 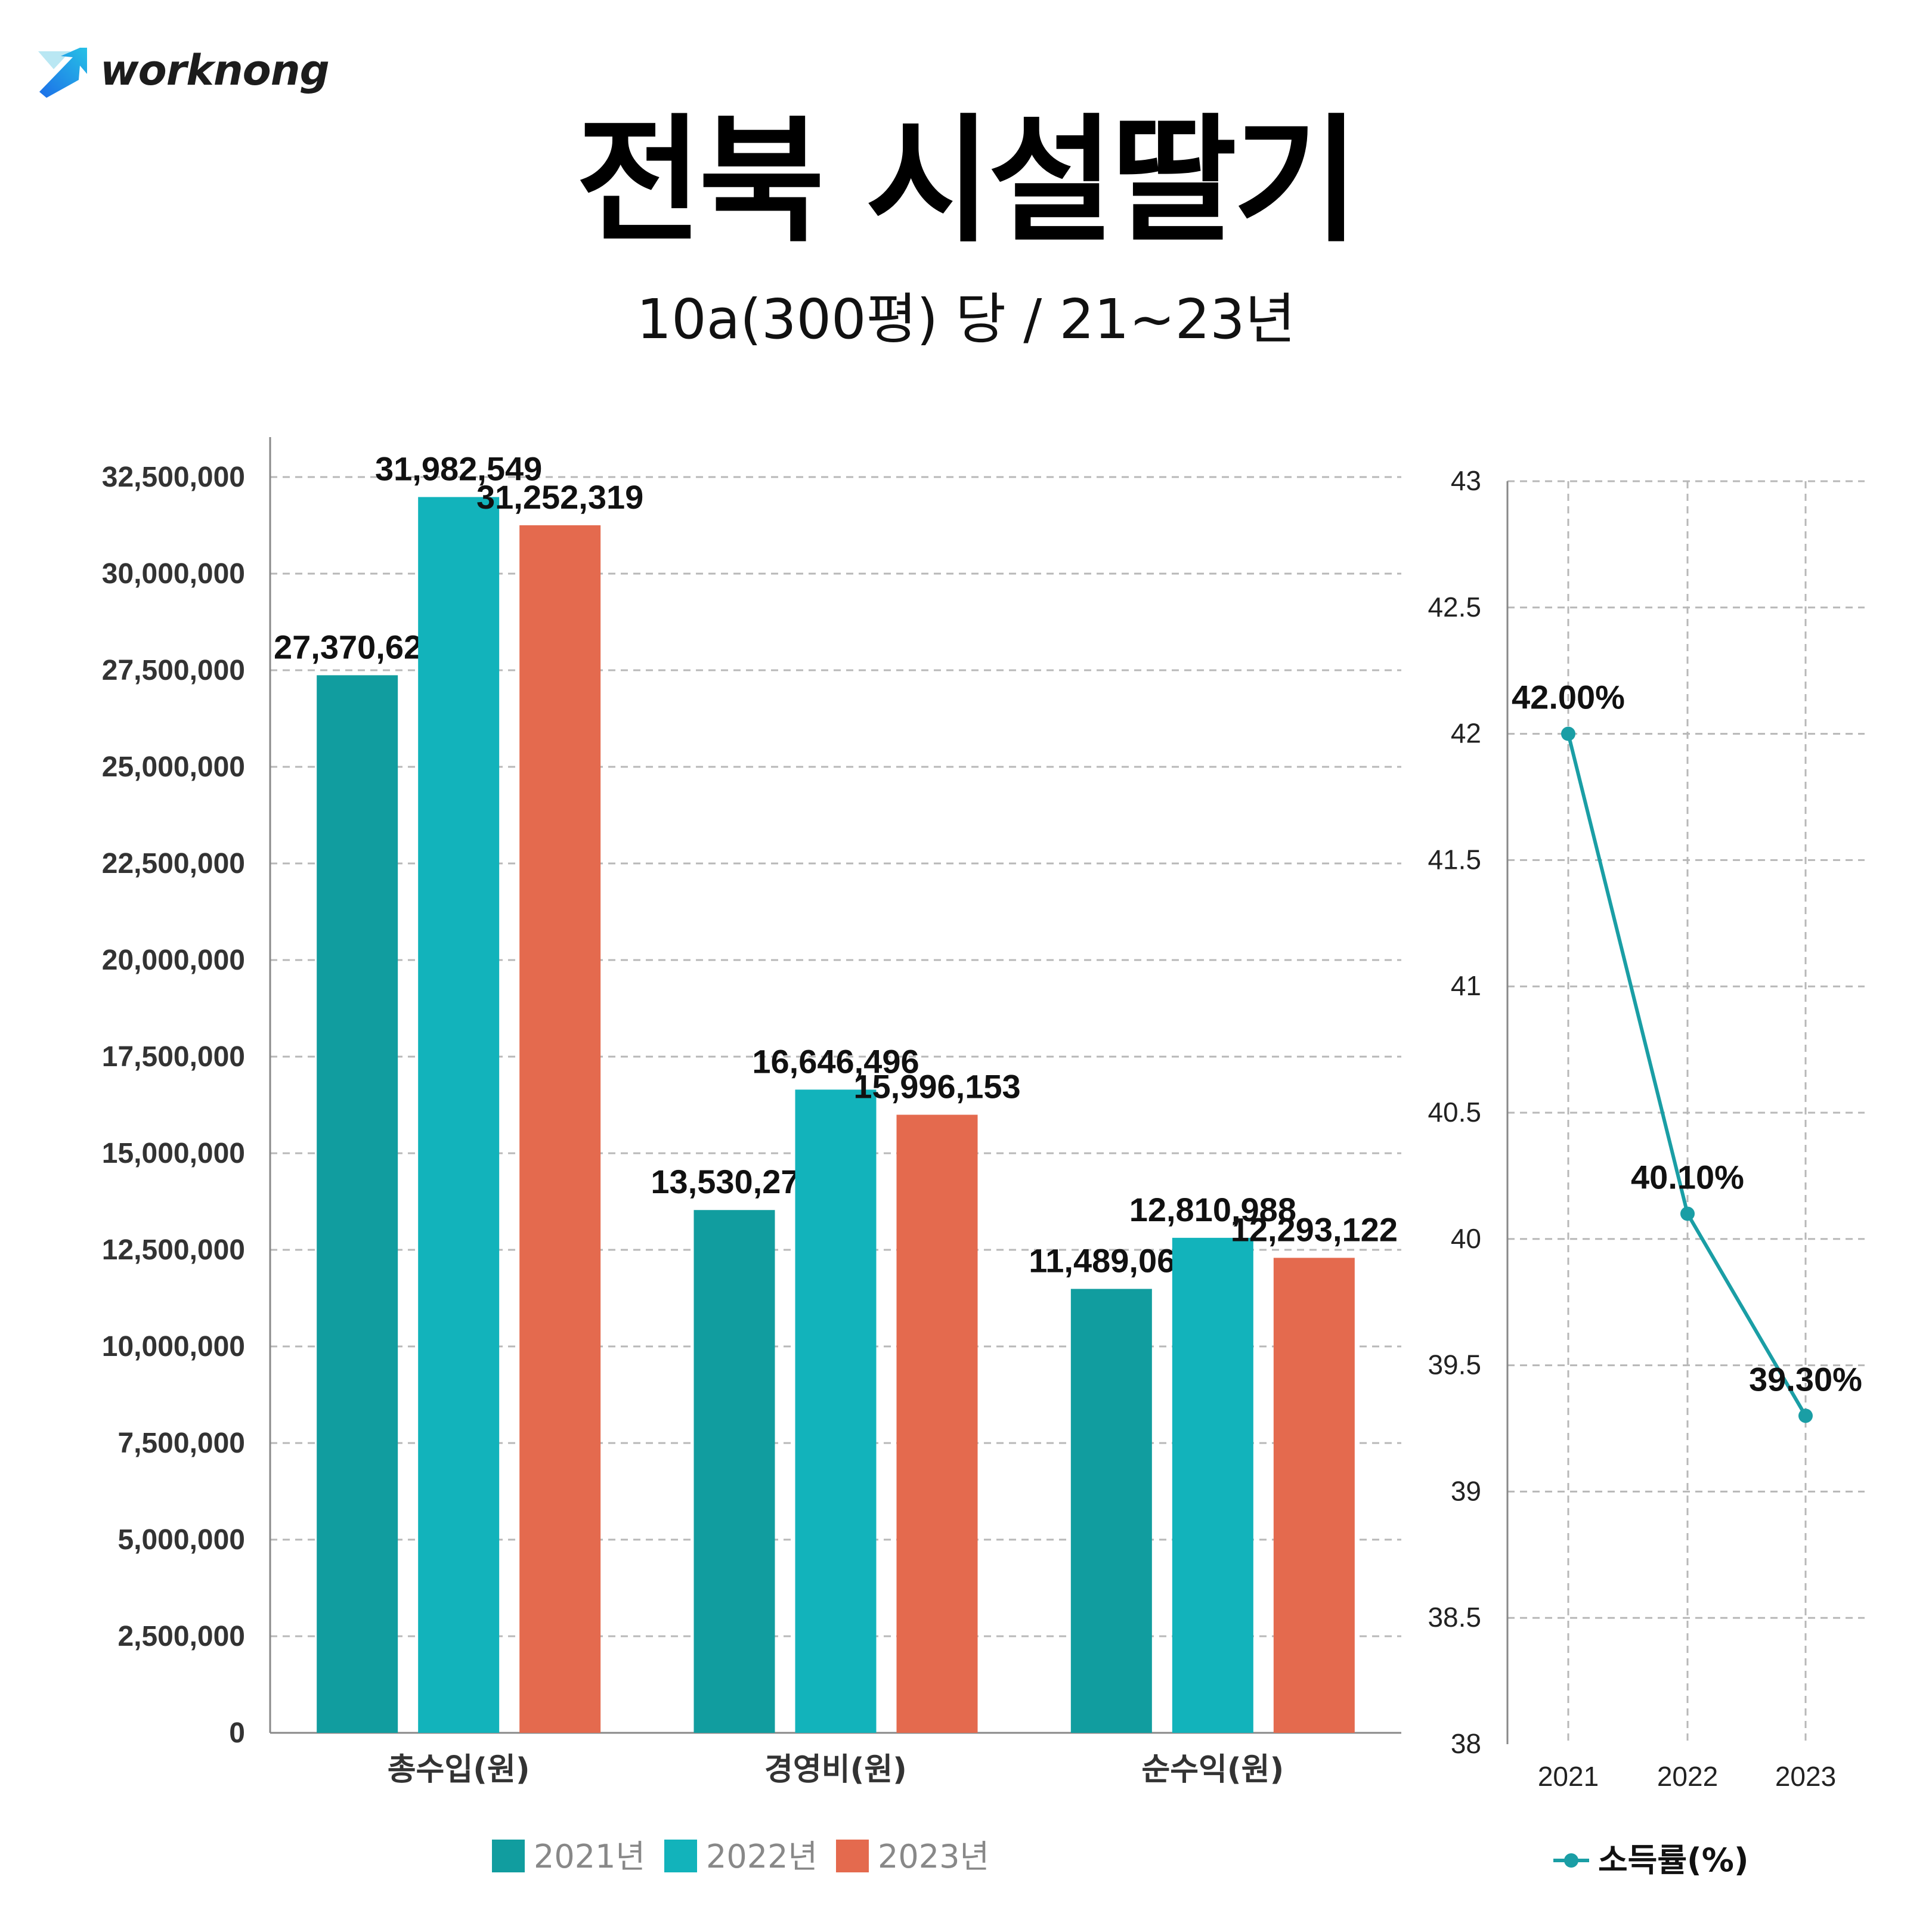 What do you see at coordinates (1212, 1210) in the screenshot?
I see `bar-value-label: 12,810,988` at bounding box center [1212, 1210].